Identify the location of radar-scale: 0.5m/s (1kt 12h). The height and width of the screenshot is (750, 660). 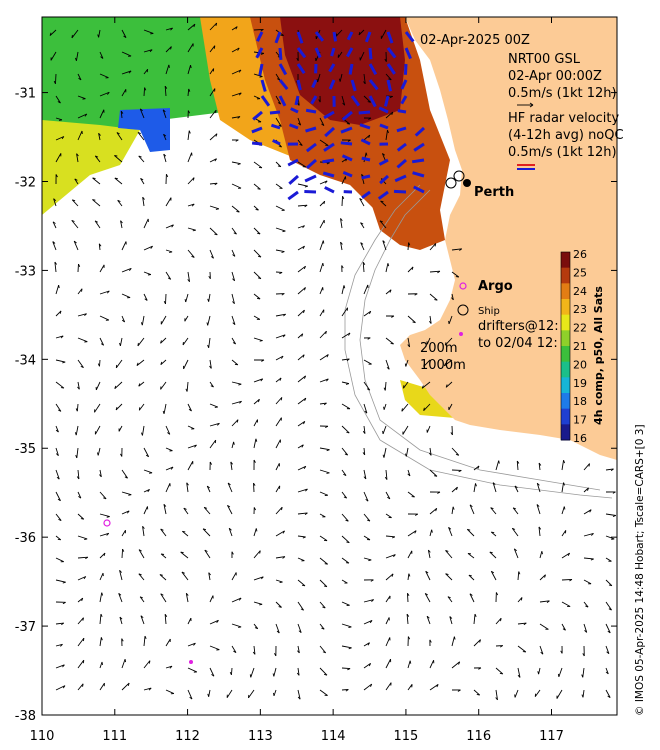
(562, 152).